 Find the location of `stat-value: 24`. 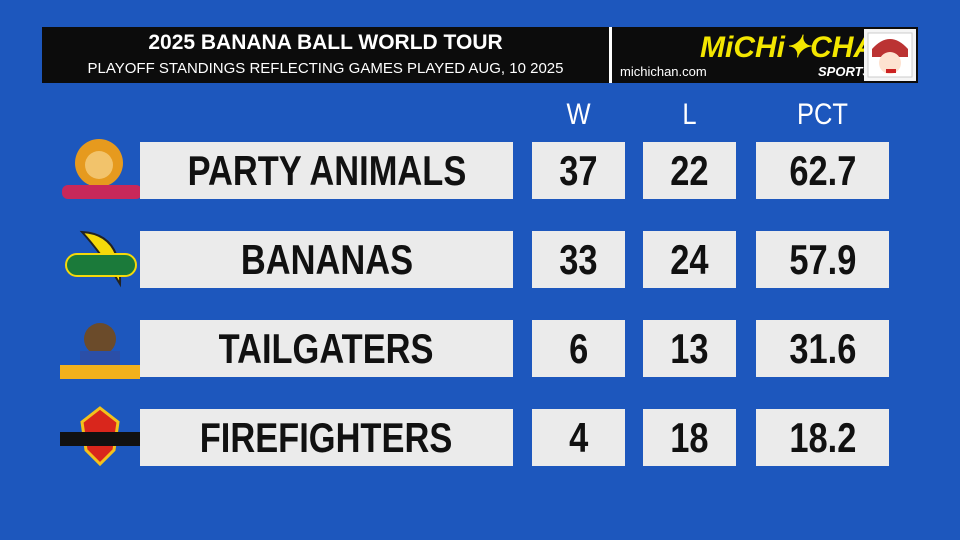

stat-value: 24 is located at coordinates (689, 259).